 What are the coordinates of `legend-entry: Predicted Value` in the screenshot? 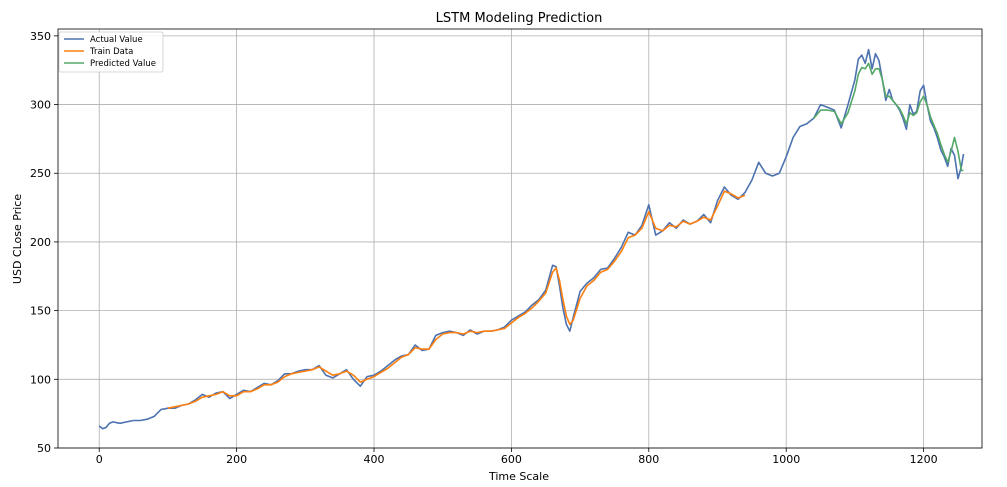 It's located at (123, 64).